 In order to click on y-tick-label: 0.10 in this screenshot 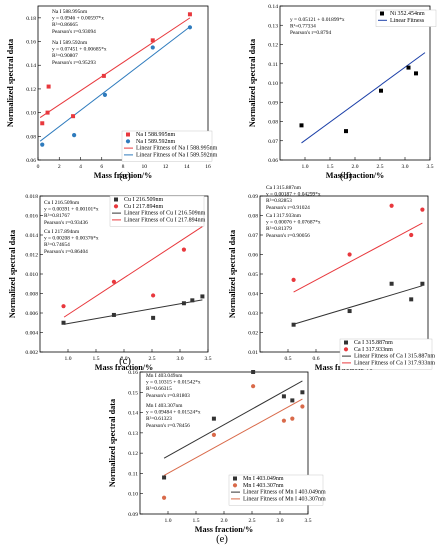, I will do `click(273, 84)`.